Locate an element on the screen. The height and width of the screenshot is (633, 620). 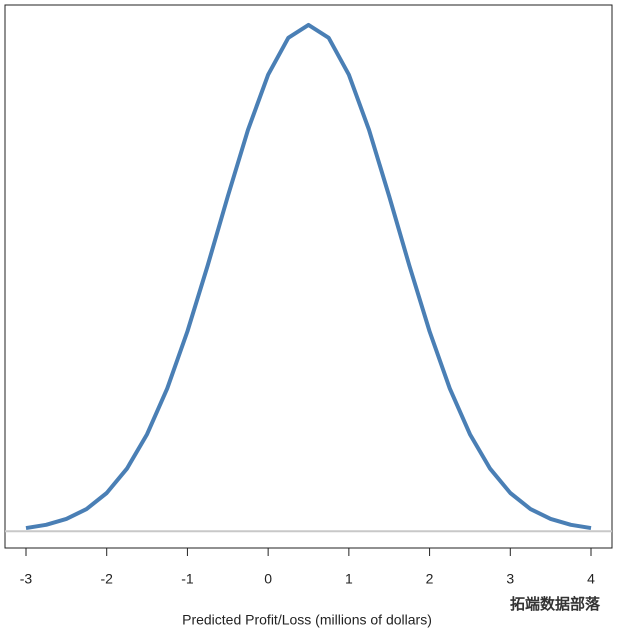
x-tick-label: 2 is located at coordinates (430, 579).